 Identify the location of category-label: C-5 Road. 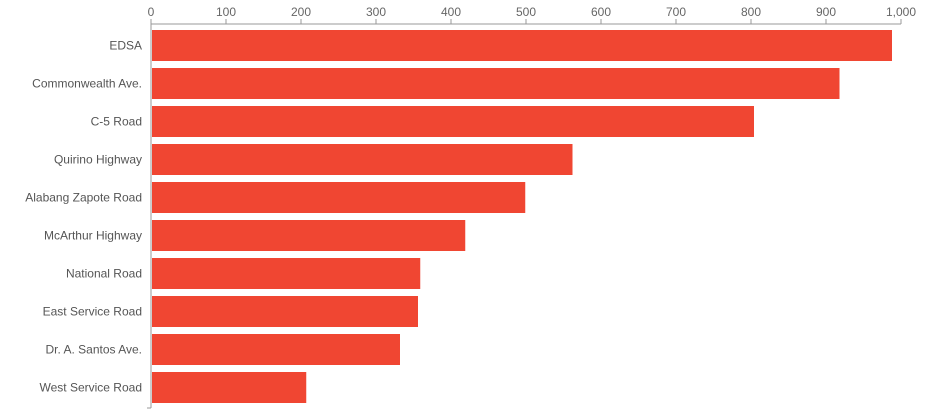
(116, 122).